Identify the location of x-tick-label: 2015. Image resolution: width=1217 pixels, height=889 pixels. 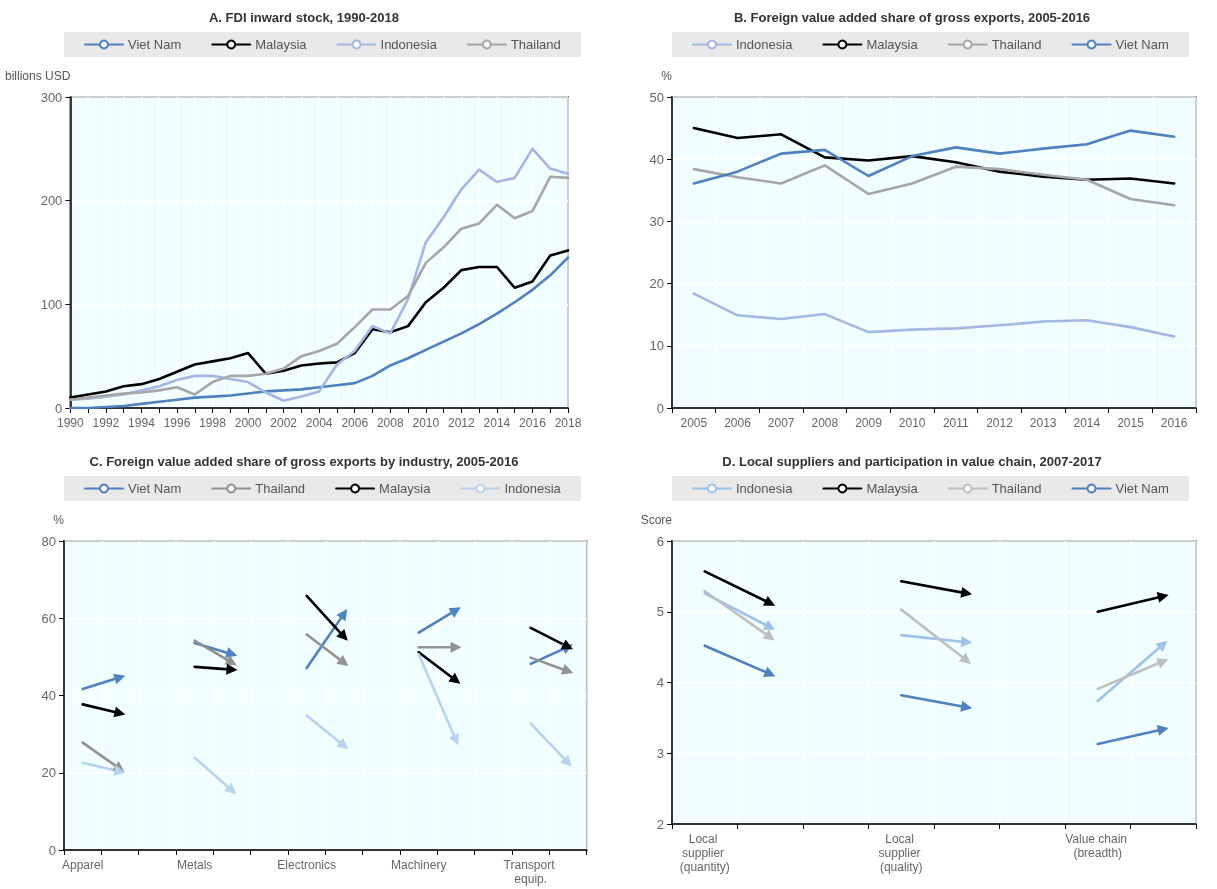
(1131, 423).